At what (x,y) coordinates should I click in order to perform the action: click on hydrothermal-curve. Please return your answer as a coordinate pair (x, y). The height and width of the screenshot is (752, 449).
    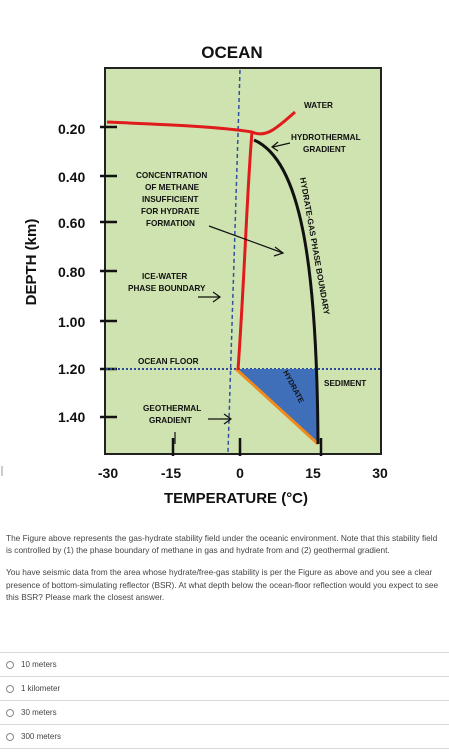
    Looking at the image, I should click on (201, 123).